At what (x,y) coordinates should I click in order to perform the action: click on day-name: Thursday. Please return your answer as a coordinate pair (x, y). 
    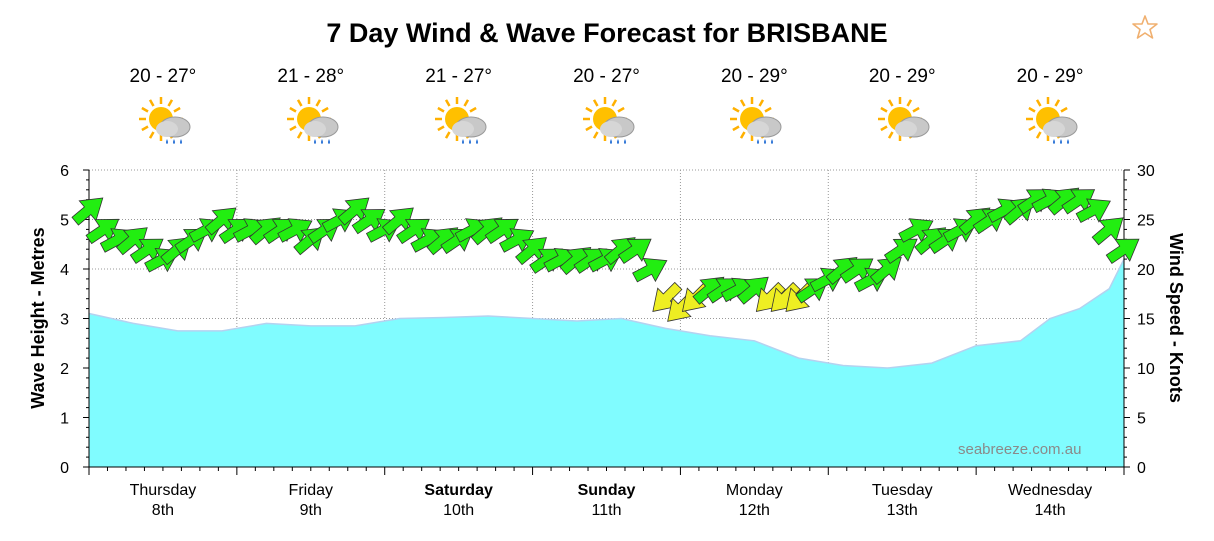
    Looking at the image, I should click on (163, 490).